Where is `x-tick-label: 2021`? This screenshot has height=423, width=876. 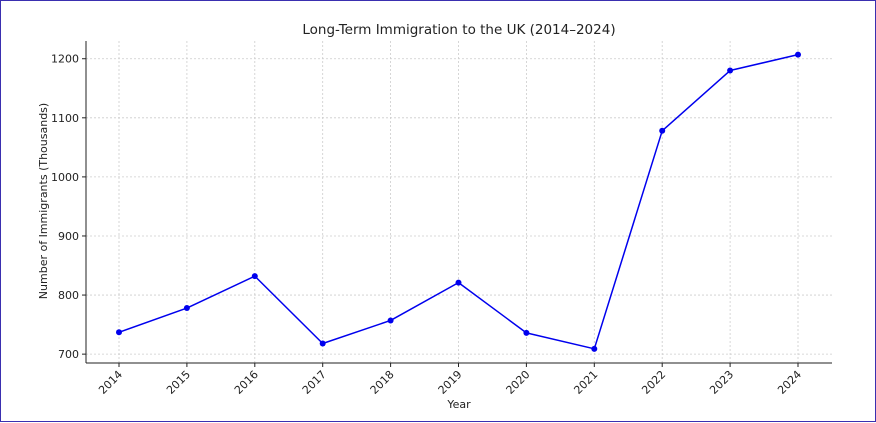 x-tick-label: 2021 is located at coordinates (585, 382).